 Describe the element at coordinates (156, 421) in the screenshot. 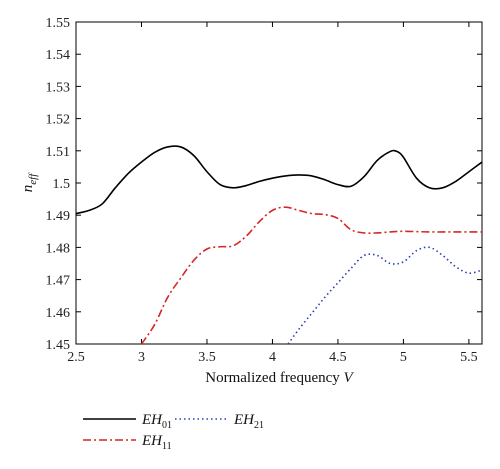

I see `legend-label-eh01: EH01` at that location.